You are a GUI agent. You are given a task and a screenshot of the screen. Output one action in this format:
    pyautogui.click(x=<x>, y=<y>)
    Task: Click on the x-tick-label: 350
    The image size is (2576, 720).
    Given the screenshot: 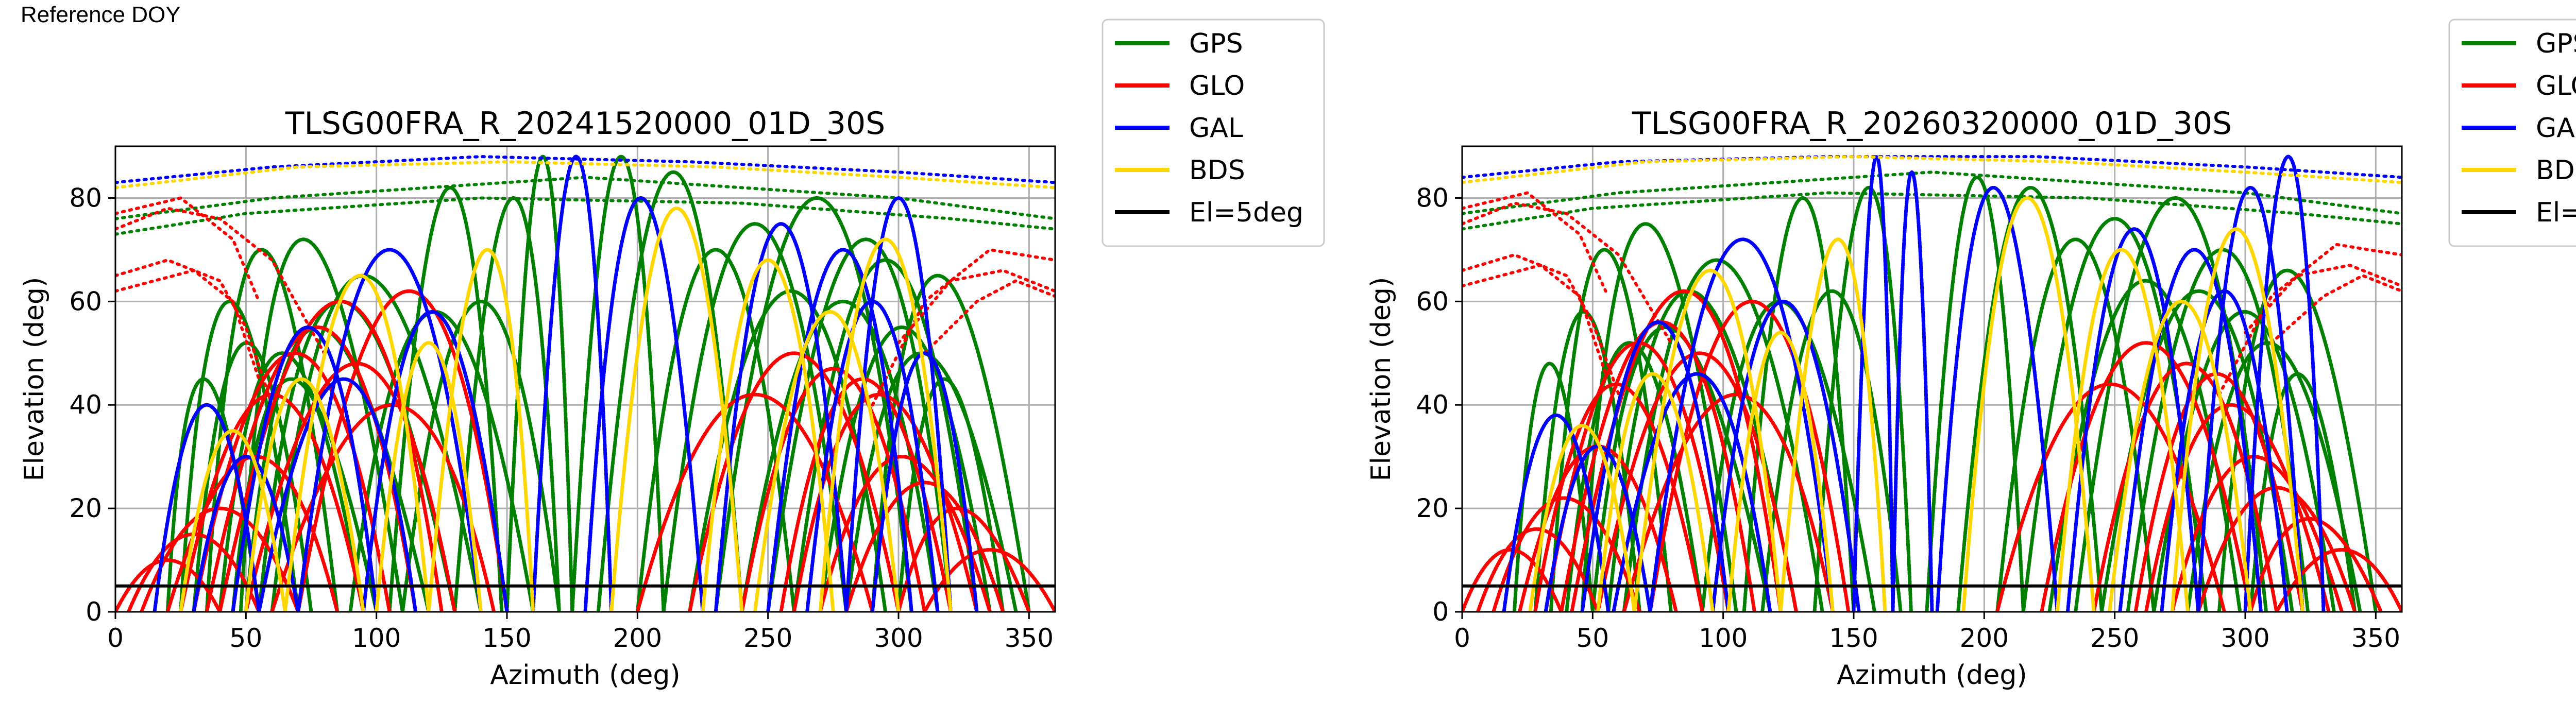 What is the action you would take?
    pyautogui.click(x=1029, y=638)
    